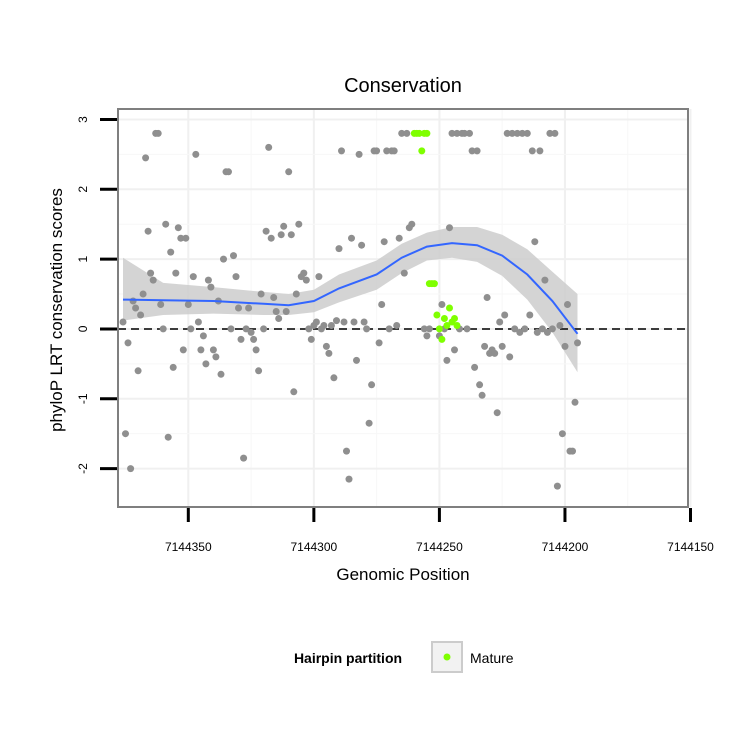  I want to click on x-tick-label: 7144350, so click(188, 547).